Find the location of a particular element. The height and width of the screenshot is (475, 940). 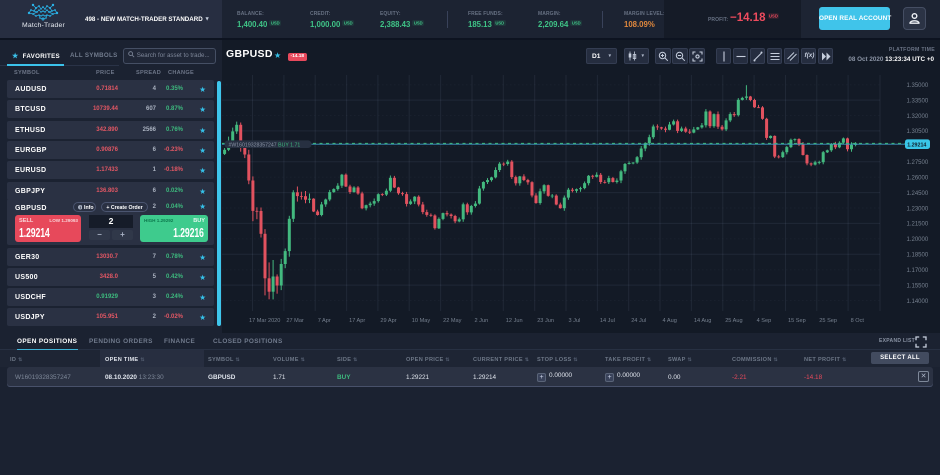

svg-text: 4 Aug is located at coordinates (670, 321).